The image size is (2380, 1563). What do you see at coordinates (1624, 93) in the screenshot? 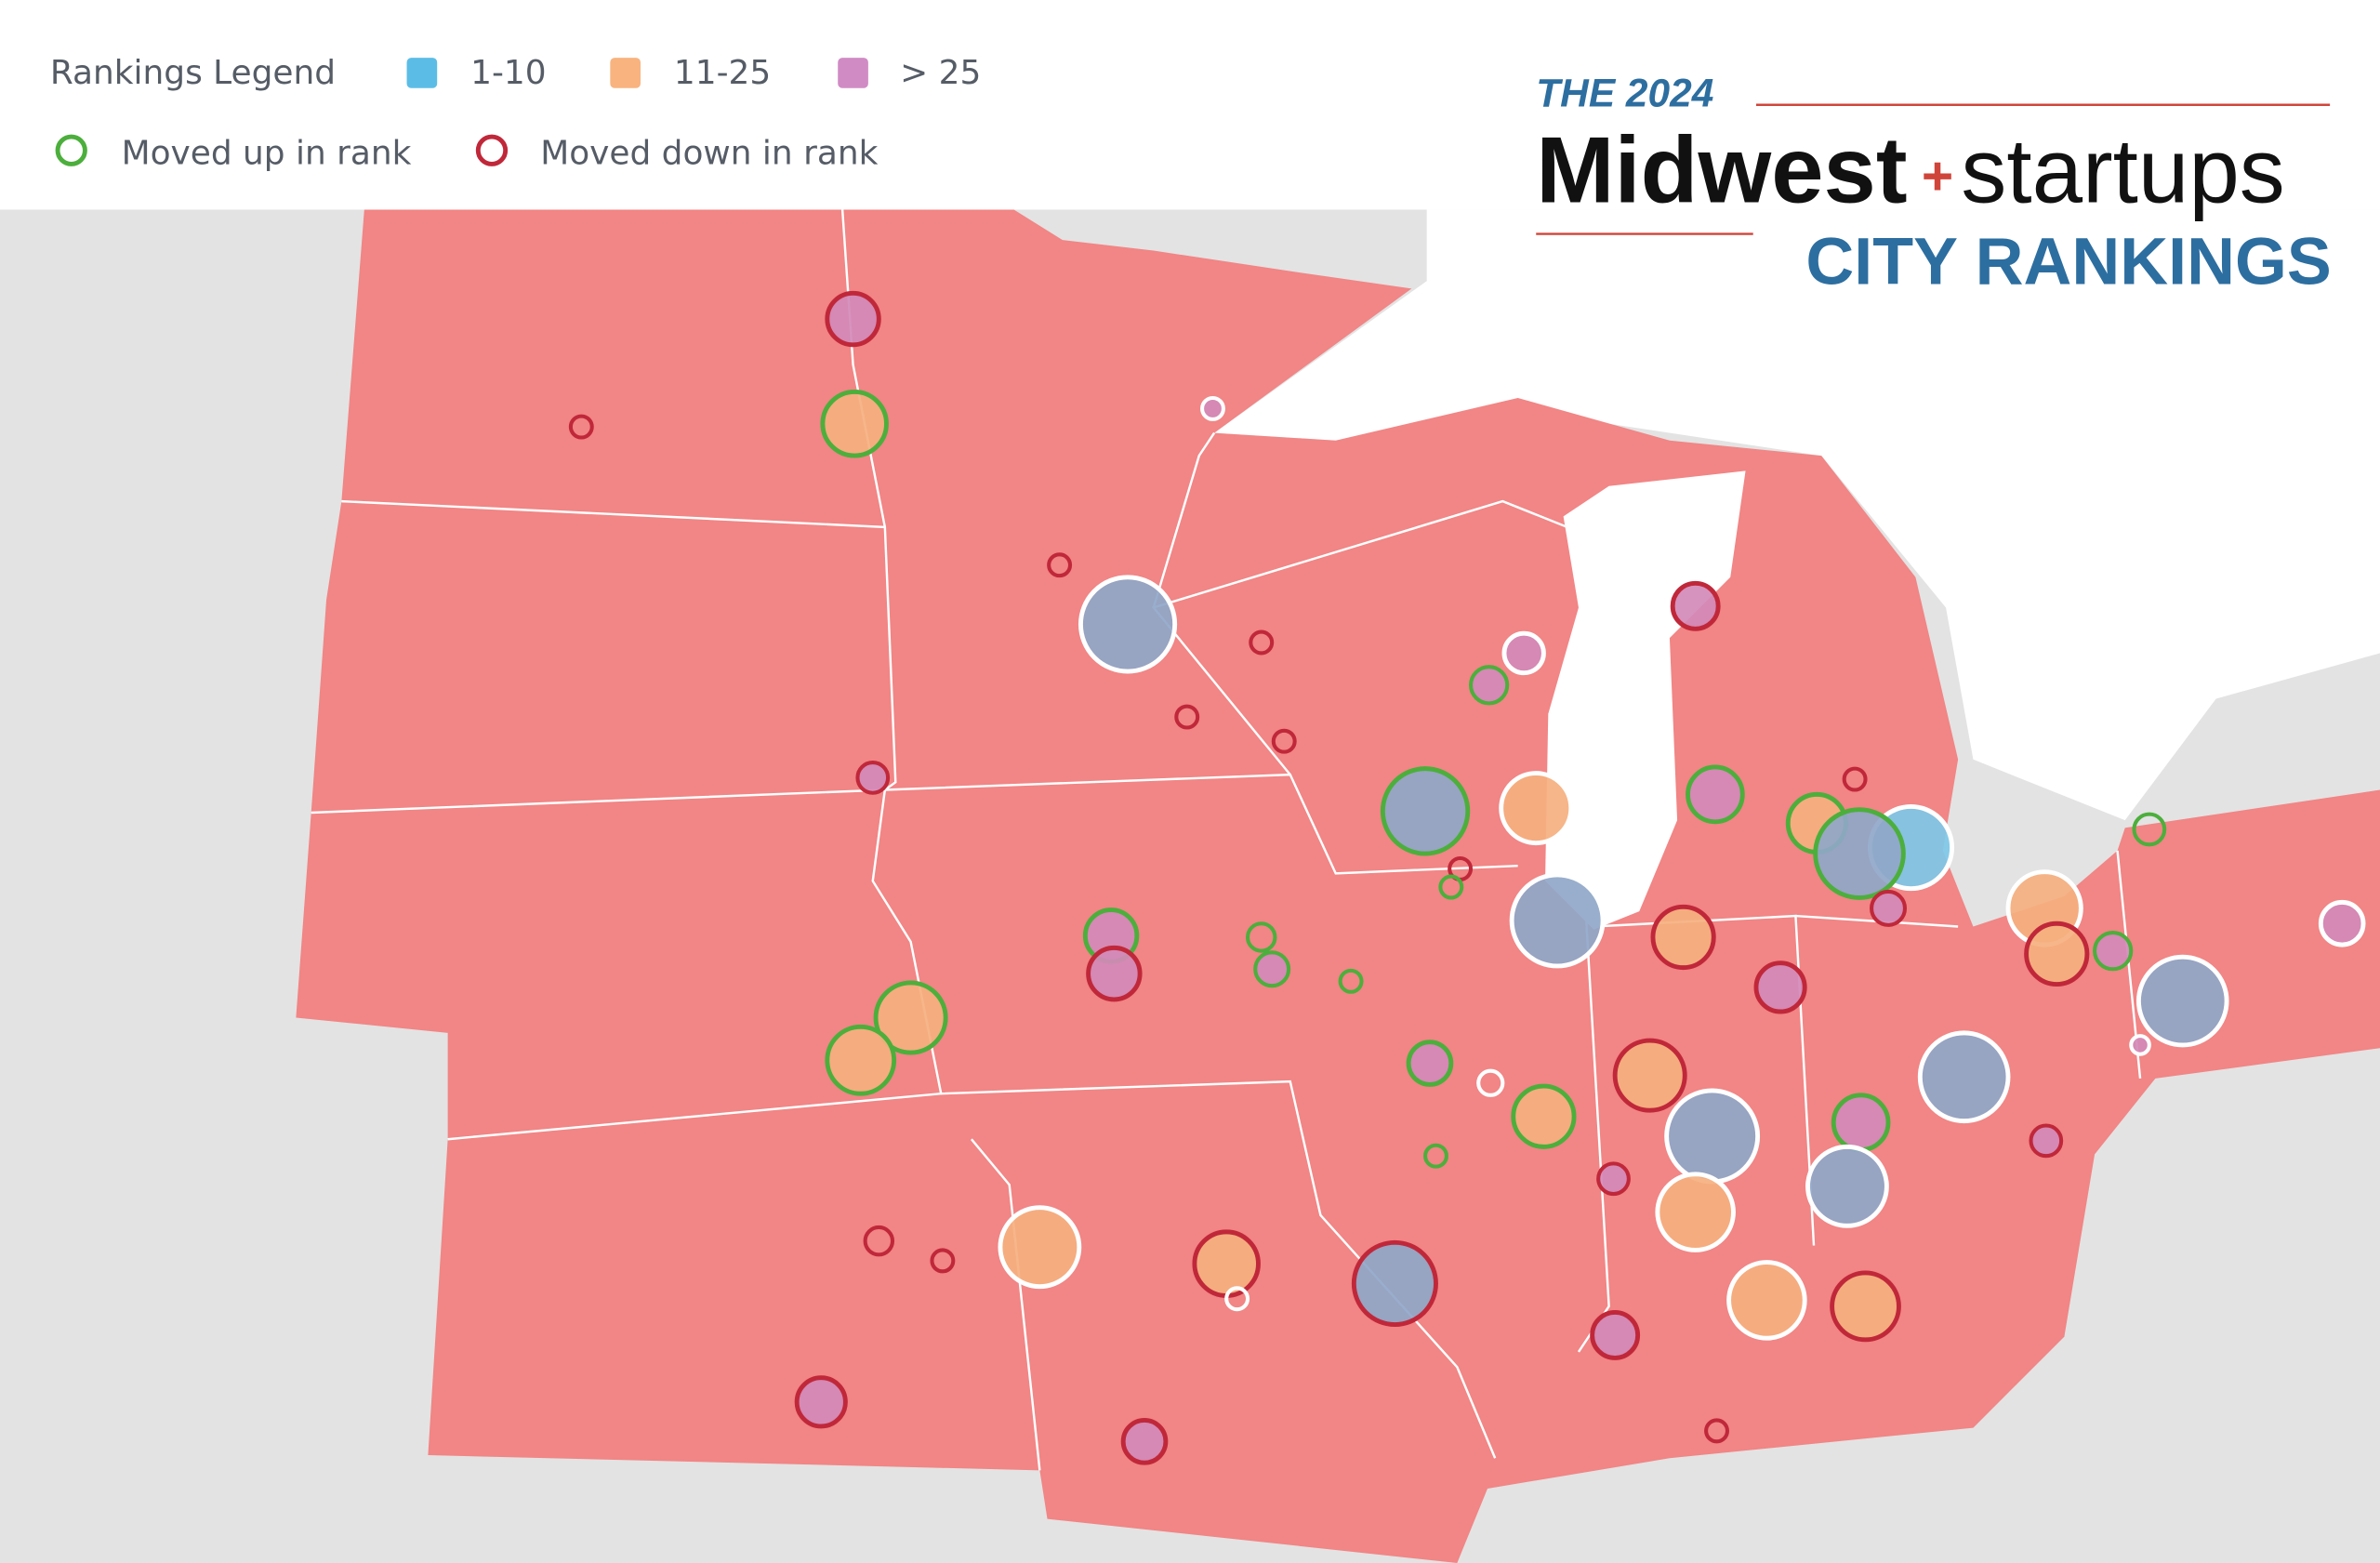
I see `logo-year: THE 2024` at bounding box center [1624, 93].